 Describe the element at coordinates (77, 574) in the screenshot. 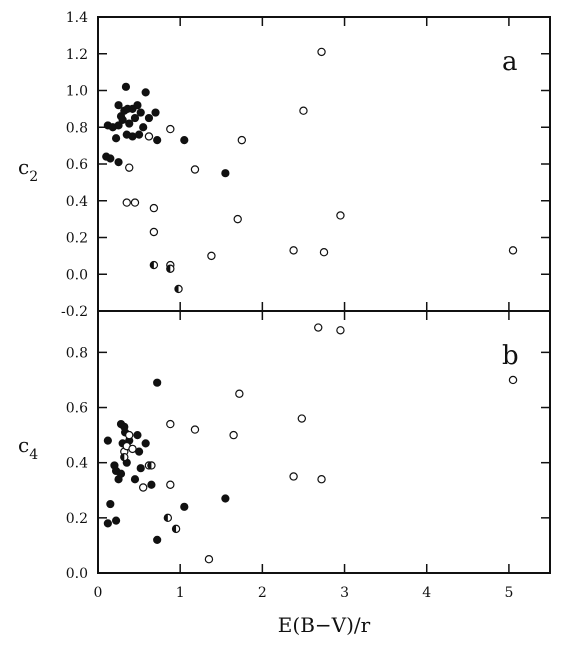

I see `panel-b-y-tick-label: 0.0` at that location.